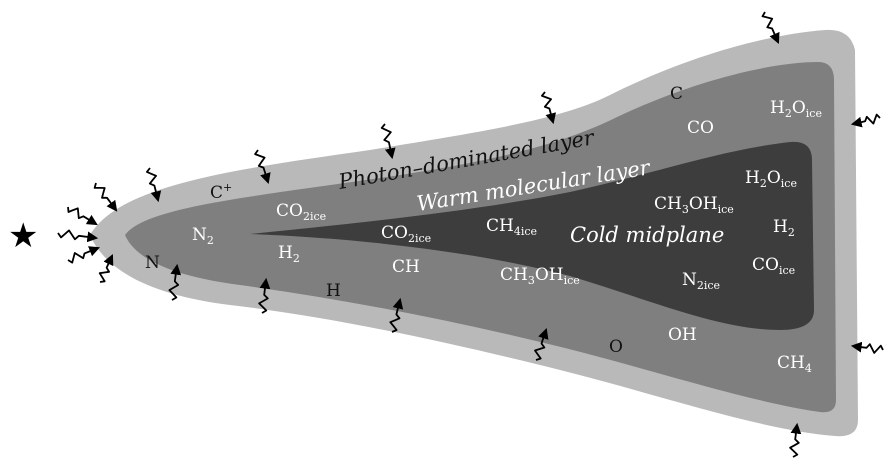 This screenshot has height=461, width=885. I want to click on species-ch: CH, so click(406, 267).